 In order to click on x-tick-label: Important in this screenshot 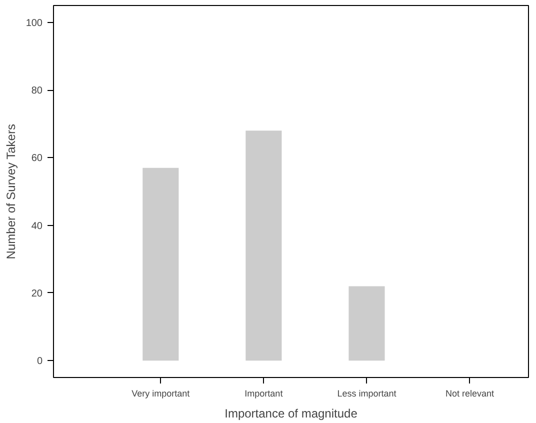, I will do `click(264, 393)`.